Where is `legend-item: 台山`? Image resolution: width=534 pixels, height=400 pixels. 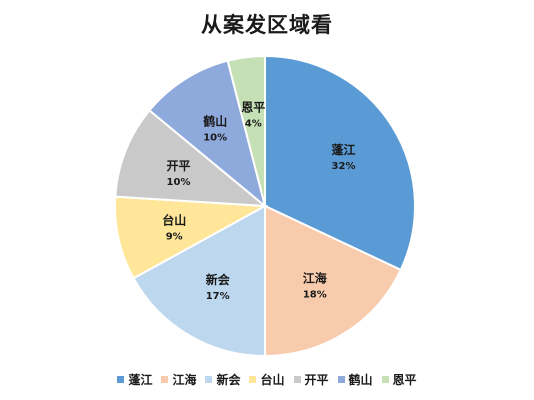
legend-item: 台山 is located at coordinates (267, 379).